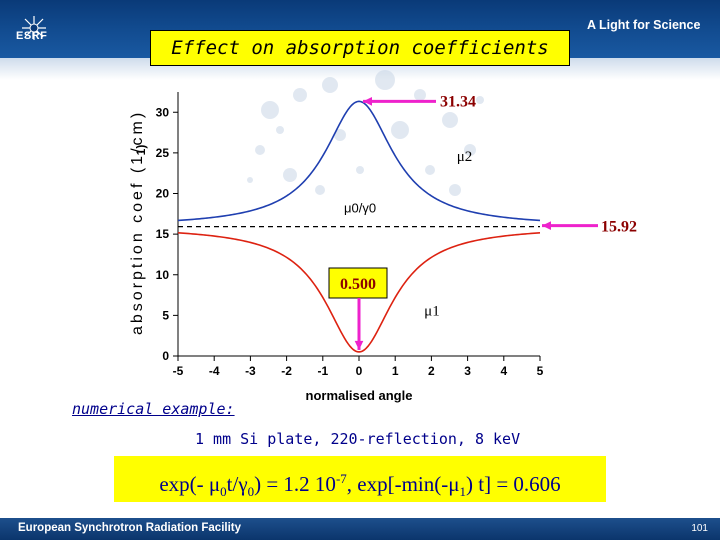 This screenshot has width=720, height=540. What do you see at coordinates (137, 222) in the screenshot?
I see `y-axis-label: absorption coef (1/cm)` at bounding box center [137, 222].